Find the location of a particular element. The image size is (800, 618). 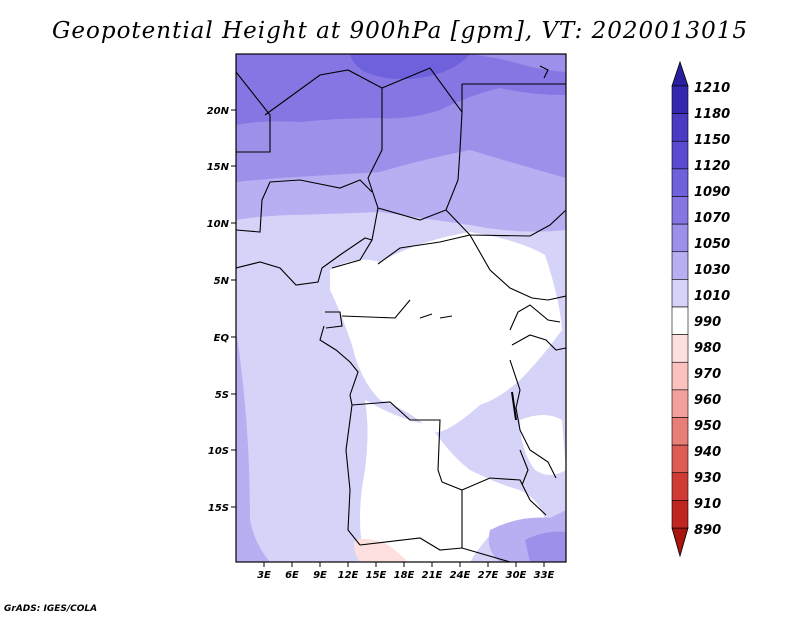

legend-bottom-arrow is located at coordinates (680, 542).